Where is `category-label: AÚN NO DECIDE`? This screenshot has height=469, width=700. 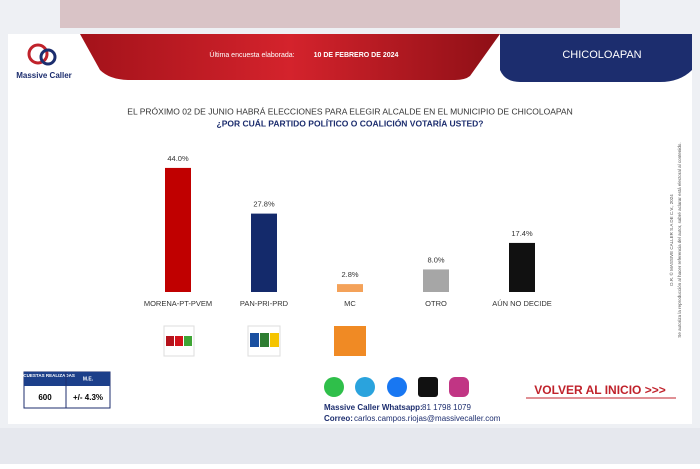 category-label: AÚN NO DECIDE is located at coordinates (522, 303).